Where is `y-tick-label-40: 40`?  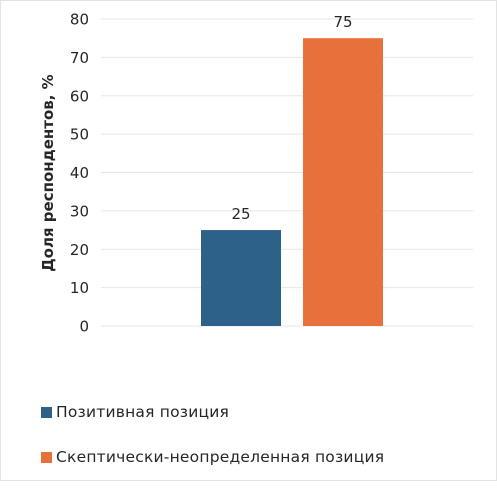 y-tick-label-40: 40 is located at coordinates (79, 173).